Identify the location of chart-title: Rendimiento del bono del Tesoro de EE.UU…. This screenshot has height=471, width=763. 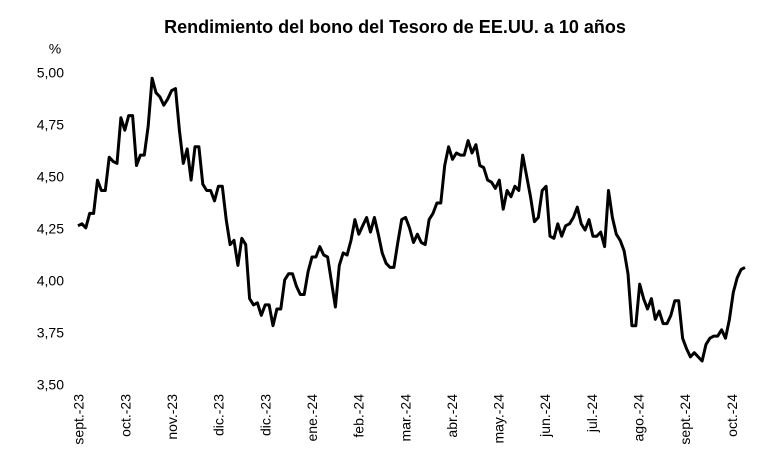
(395, 27).